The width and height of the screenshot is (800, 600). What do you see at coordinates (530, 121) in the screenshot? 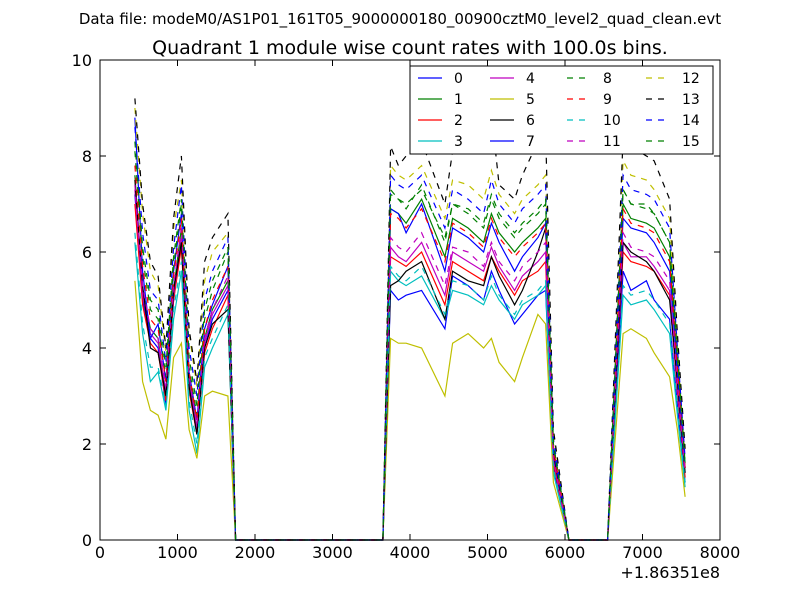
I see `legend-label: 6` at bounding box center [530, 121].